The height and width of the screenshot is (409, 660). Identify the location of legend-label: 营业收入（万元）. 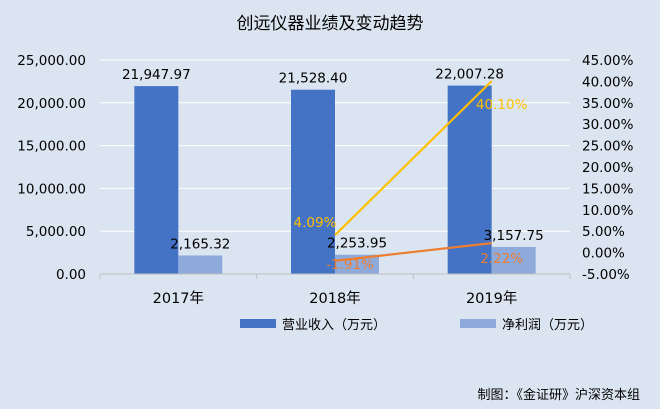
(334, 325).